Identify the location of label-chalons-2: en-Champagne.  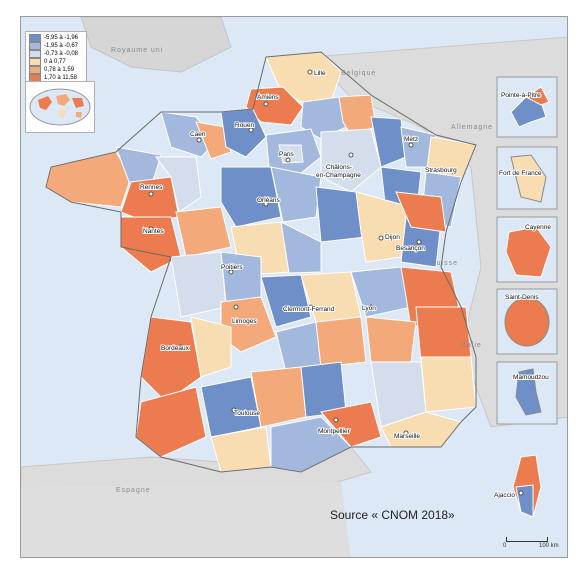
(338, 175).